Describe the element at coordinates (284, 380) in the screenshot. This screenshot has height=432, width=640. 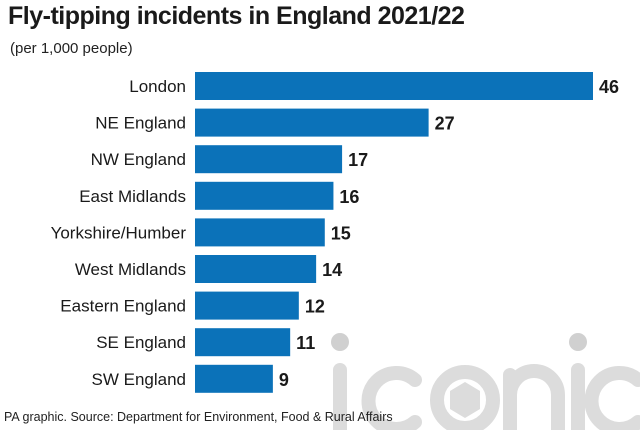
I see `value-label: 9` at that location.